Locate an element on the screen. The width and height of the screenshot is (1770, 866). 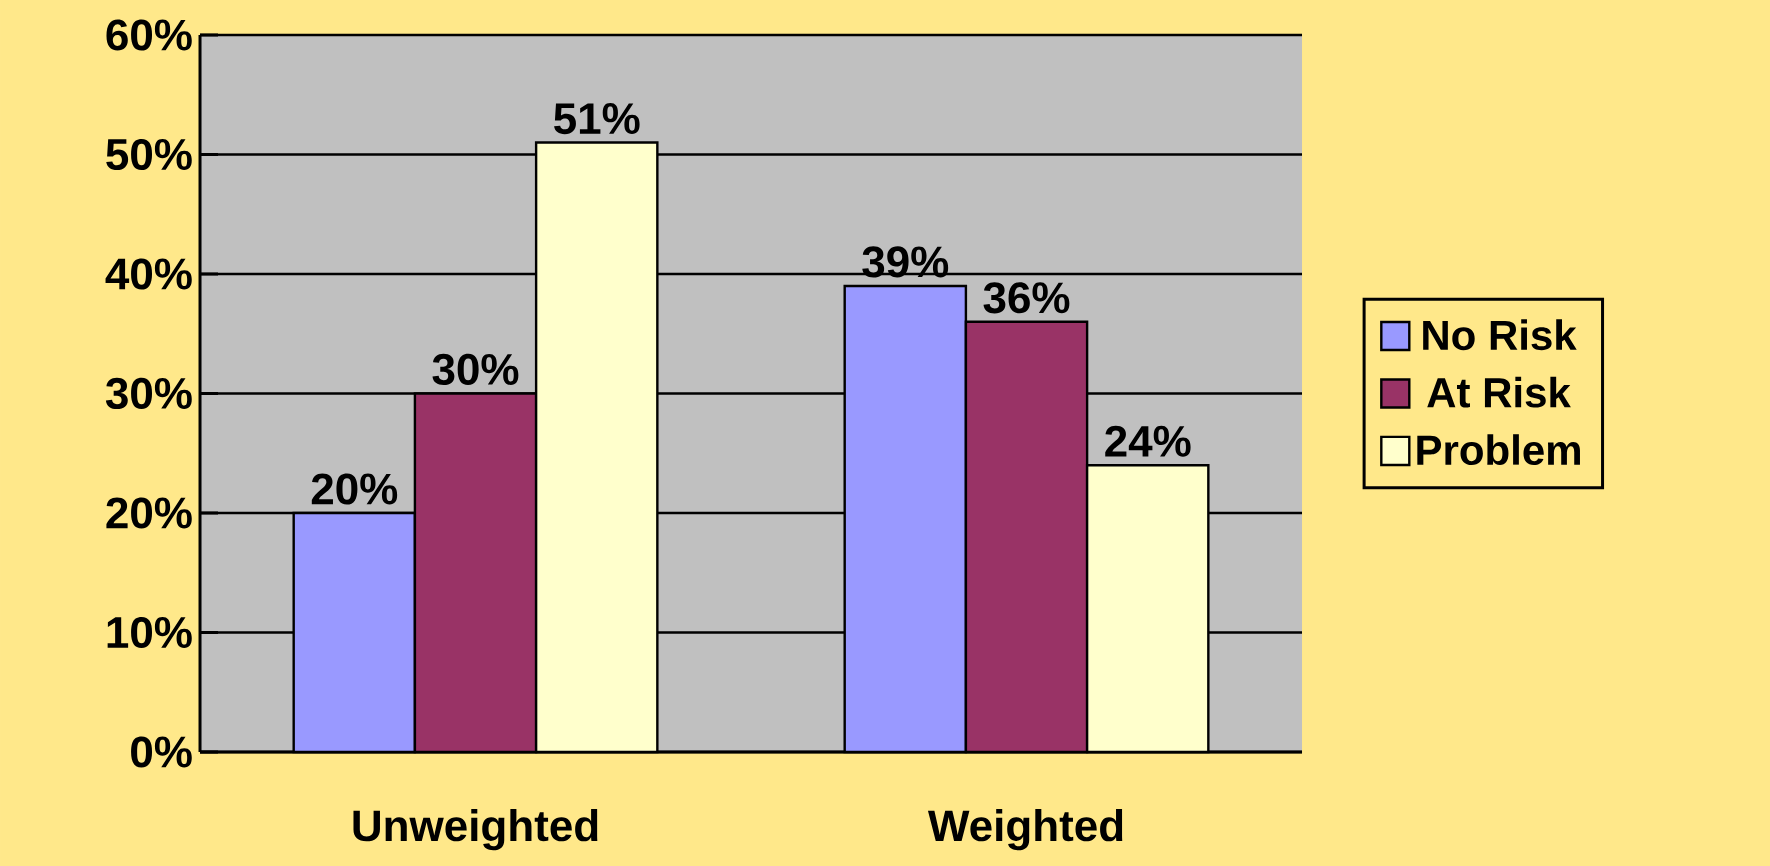
y-tick-label: 20% is located at coordinates (149, 513).